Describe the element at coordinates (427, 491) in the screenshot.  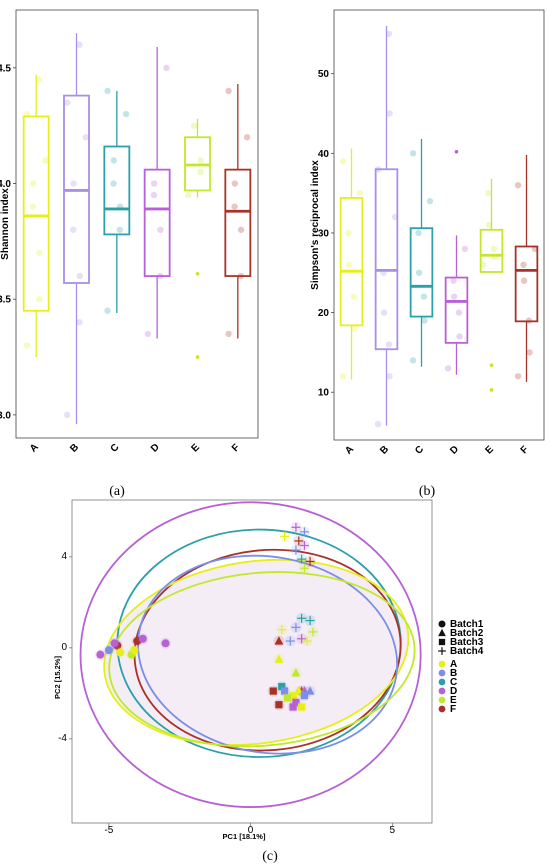
I see `caption-b: (b)` at that location.